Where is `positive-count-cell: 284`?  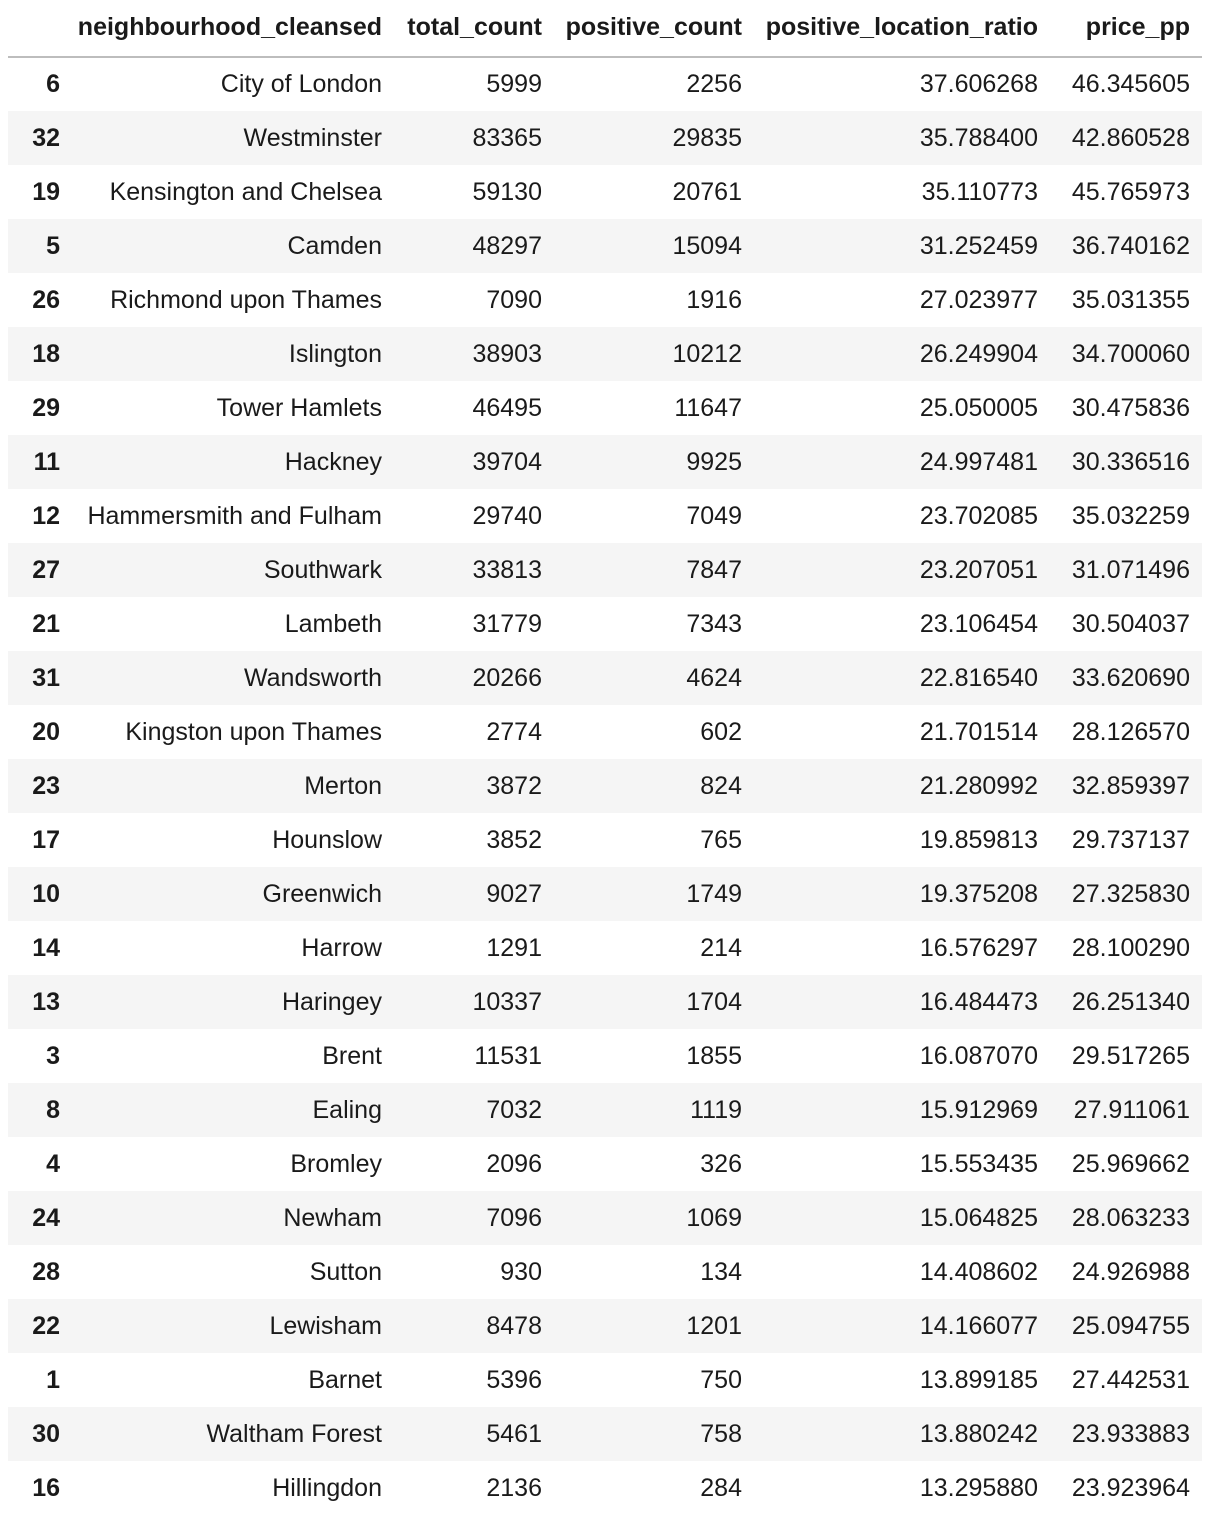 positive-count-cell: 284 is located at coordinates (721, 1487).